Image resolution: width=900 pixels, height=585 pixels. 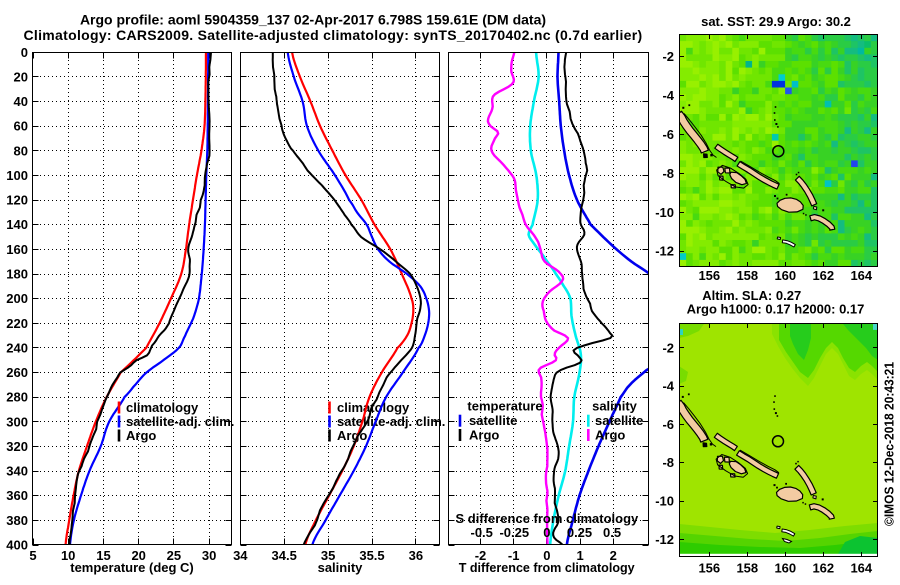 What do you see at coordinates (17, 298) in the screenshot?
I see `svg-text: 200` at bounding box center [17, 298].